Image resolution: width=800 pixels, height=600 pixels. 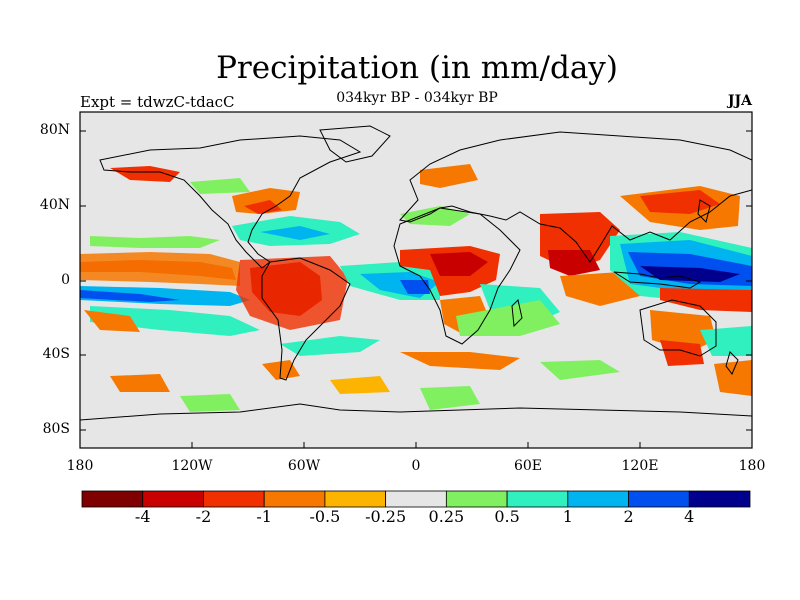 What do you see at coordinates (752, 466) in the screenshot?
I see `lon-label-180e: 180` at bounding box center [752, 466].